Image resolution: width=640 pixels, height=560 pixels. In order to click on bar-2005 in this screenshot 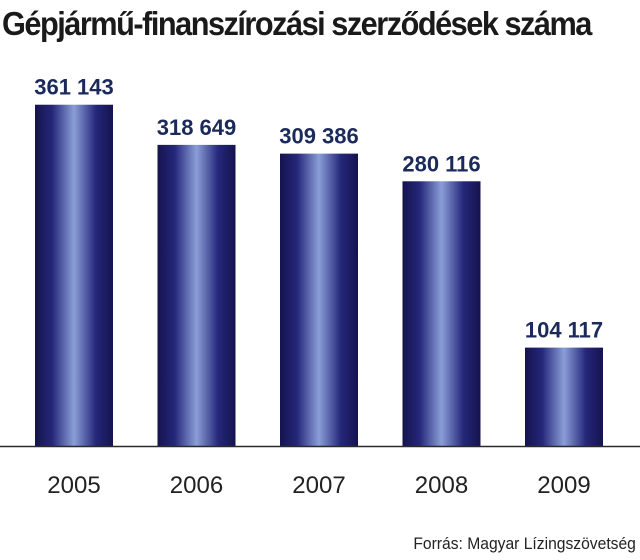, I will do `click(74, 275)`.